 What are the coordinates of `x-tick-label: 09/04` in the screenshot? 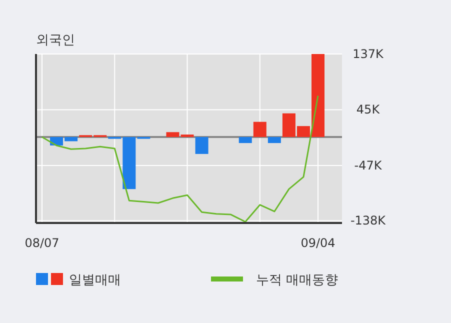 It's located at (318, 243).